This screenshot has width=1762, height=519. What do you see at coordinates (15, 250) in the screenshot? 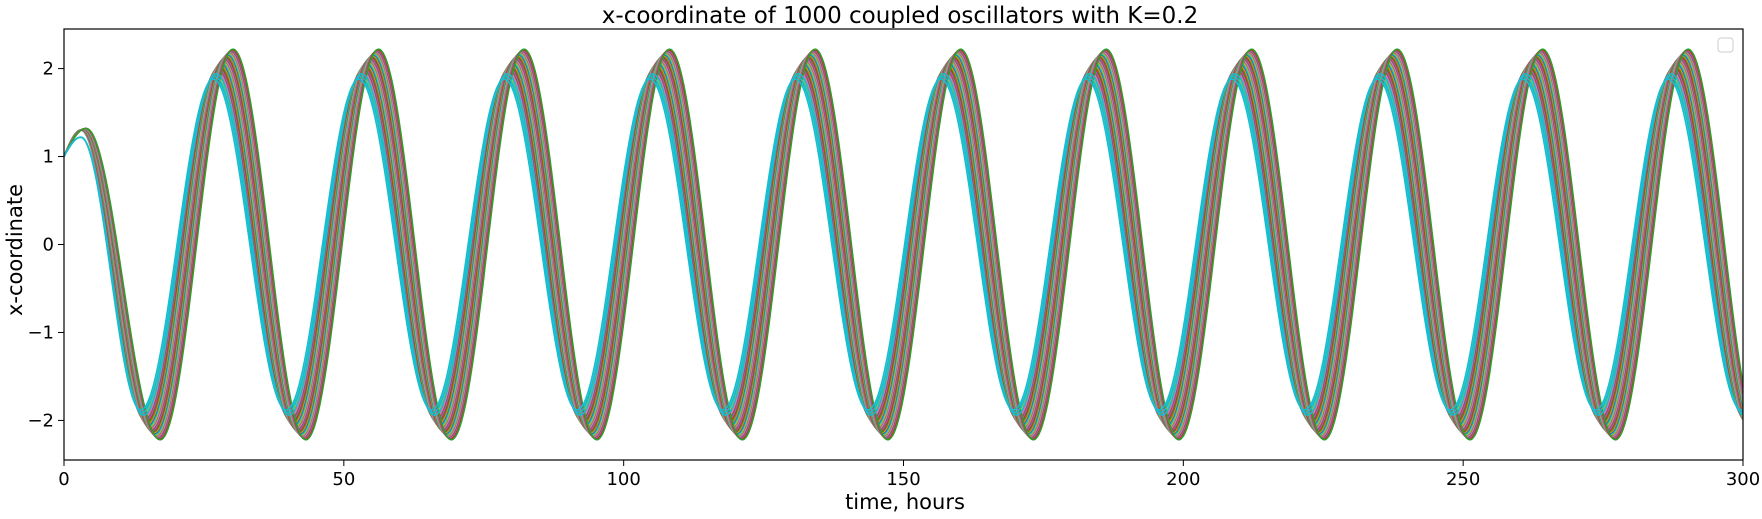
I see `y-axis-label: x-coordinate` at bounding box center [15, 250].